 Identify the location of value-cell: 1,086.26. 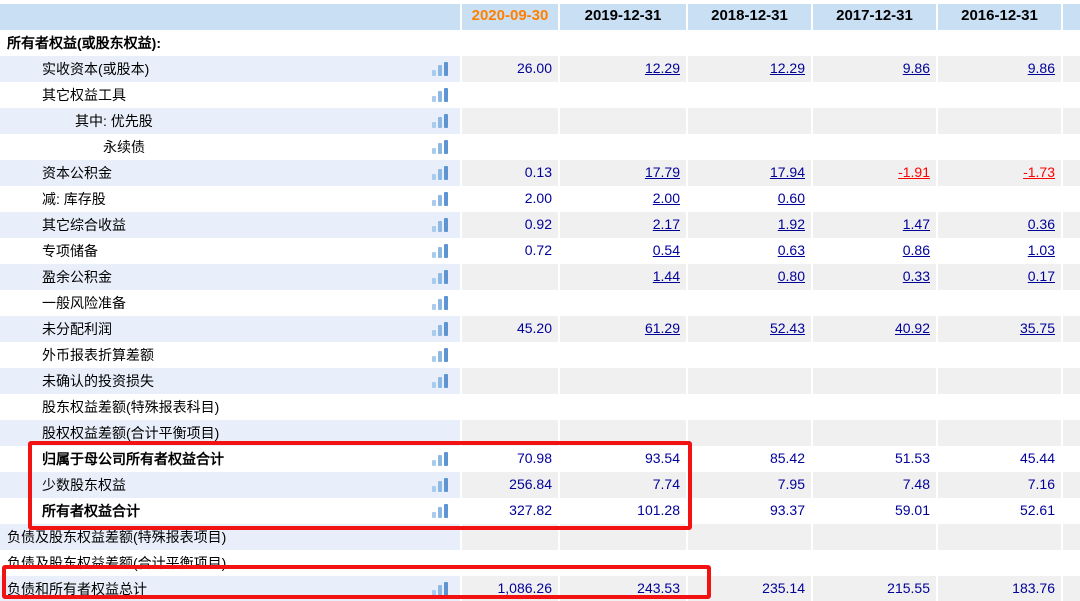
(511, 588).